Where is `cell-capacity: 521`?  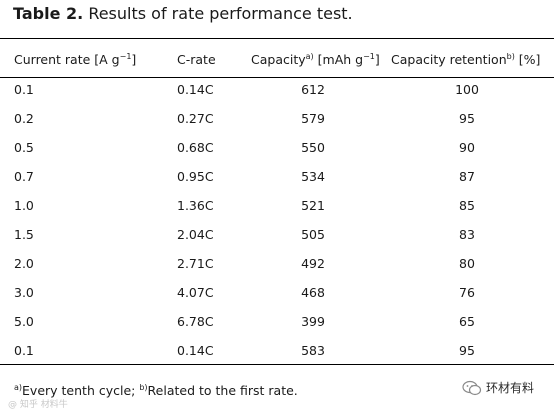
cell-capacity: 521 is located at coordinates (313, 205).